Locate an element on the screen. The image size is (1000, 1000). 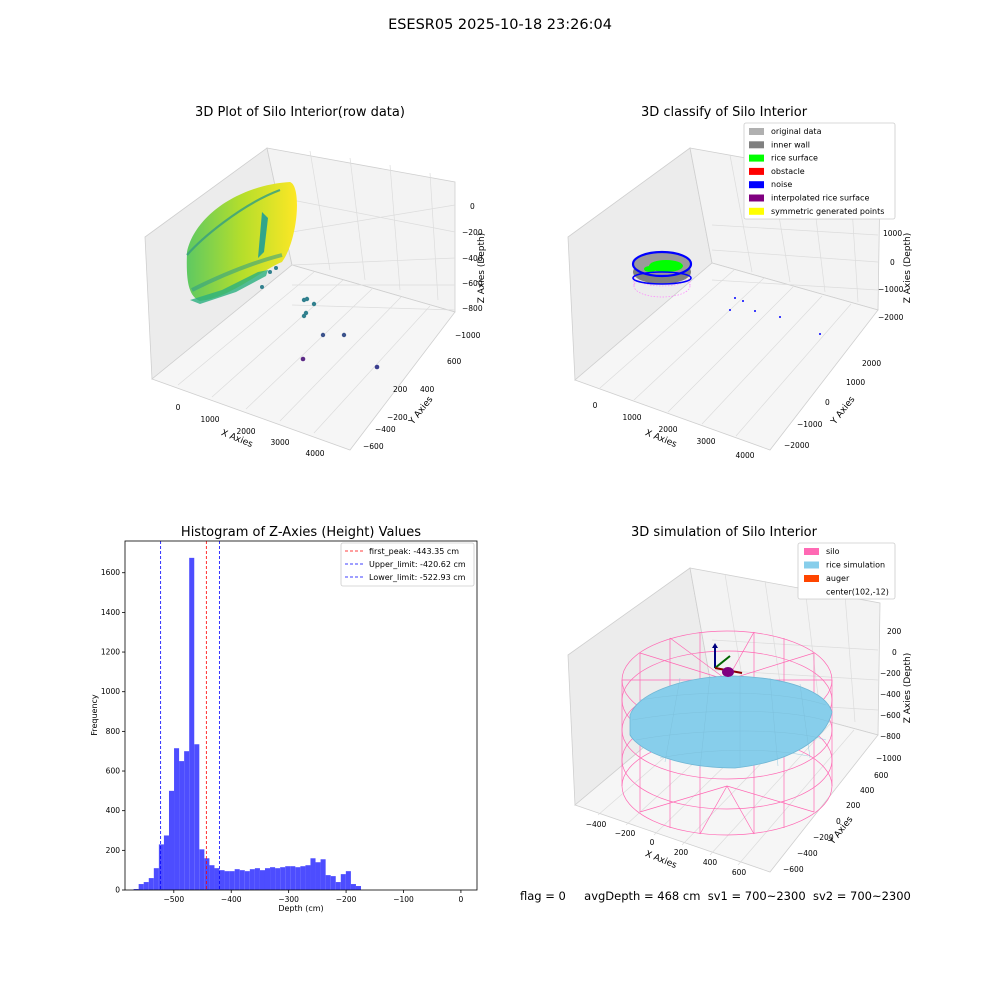
flag-value: flag = 0 is located at coordinates (543, 896).